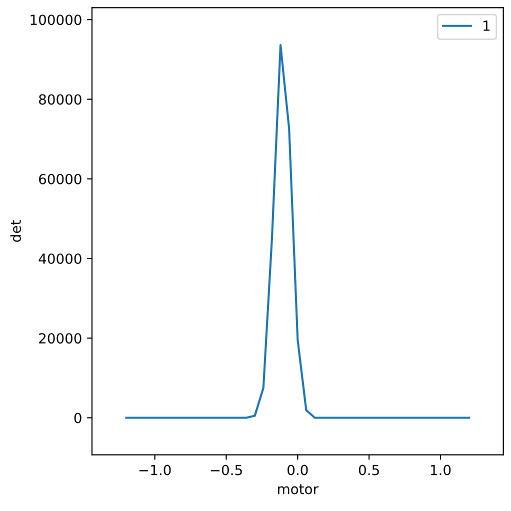 The image size is (511, 511). Describe the element at coordinates (298, 489) in the screenshot. I see `x-axis-title: motor` at that location.